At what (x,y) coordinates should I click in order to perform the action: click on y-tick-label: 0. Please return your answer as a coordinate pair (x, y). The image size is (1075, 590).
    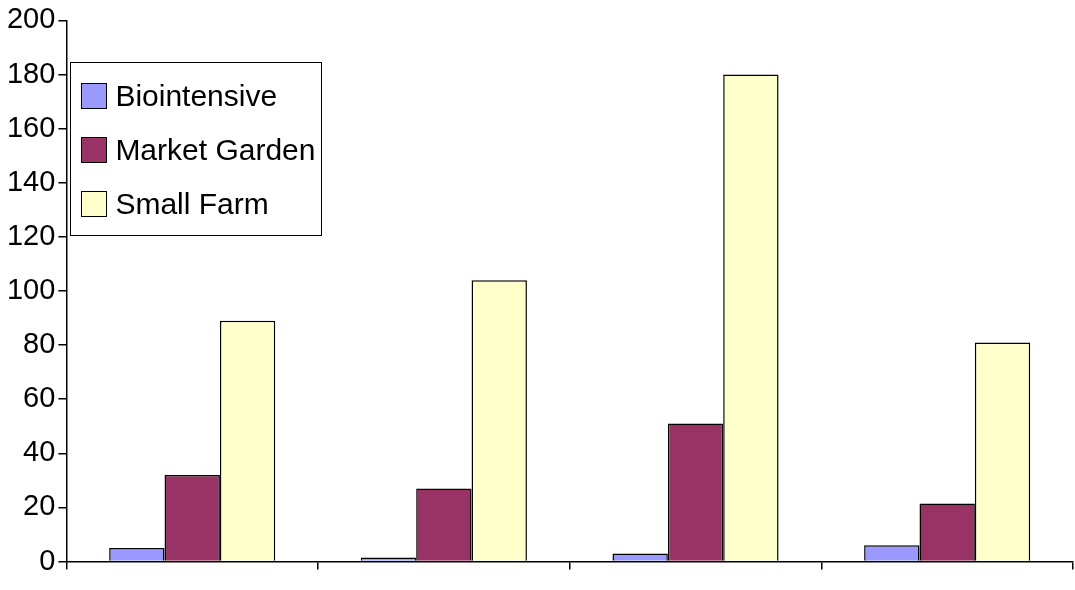
    Looking at the image, I should click on (47, 559).